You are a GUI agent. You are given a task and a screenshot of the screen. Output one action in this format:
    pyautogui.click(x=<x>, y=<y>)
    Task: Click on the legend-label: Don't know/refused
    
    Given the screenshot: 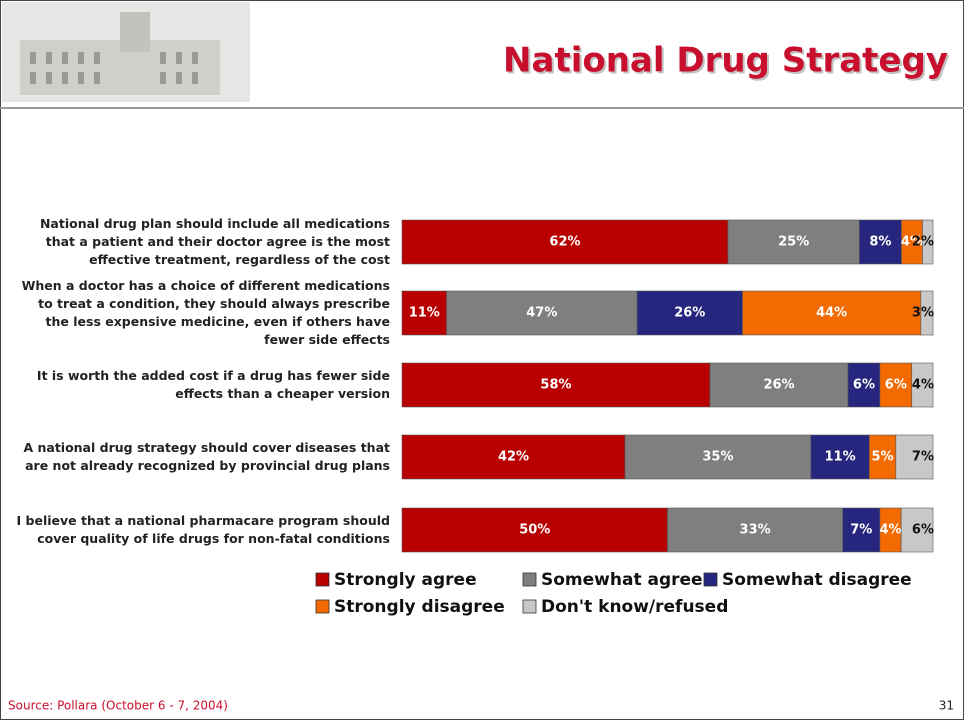 What is the action you would take?
    pyautogui.click(x=634, y=607)
    